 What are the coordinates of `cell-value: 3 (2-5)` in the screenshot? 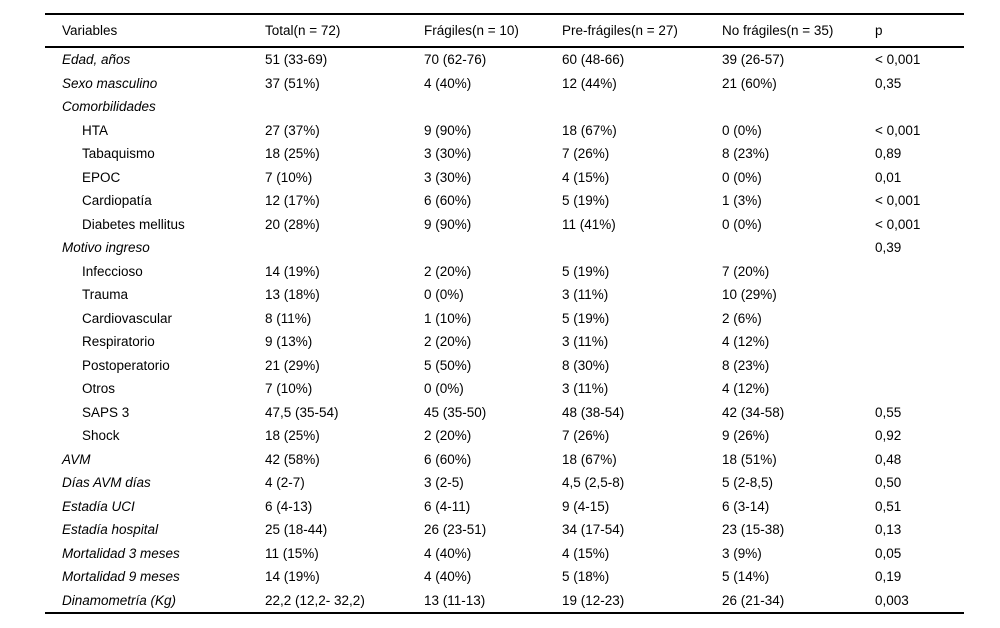 It's located at (444, 483).